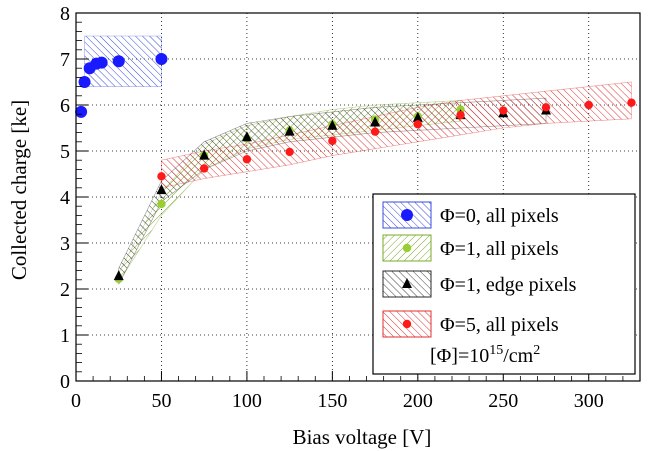 The height and width of the screenshot is (451, 654). Describe the element at coordinates (332, 401) in the screenshot. I see `x-tick-label: 150` at that location.